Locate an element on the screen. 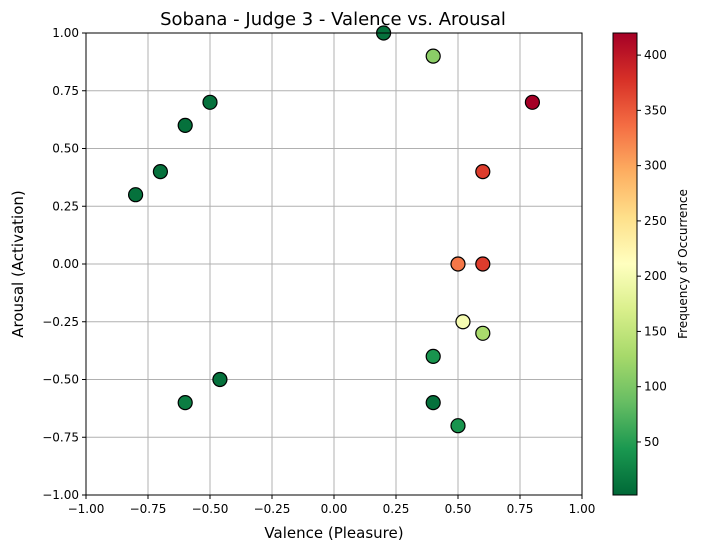 The height and width of the screenshot is (552, 701). x-tick-label: 0.50 is located at coordinates (458, 509).